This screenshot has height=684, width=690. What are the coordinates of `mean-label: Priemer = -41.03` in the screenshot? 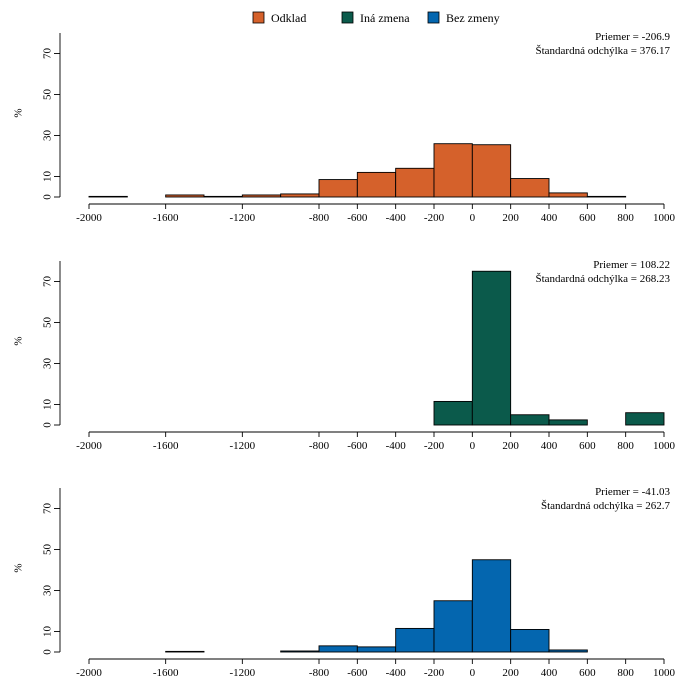 It's located at (632, 492).